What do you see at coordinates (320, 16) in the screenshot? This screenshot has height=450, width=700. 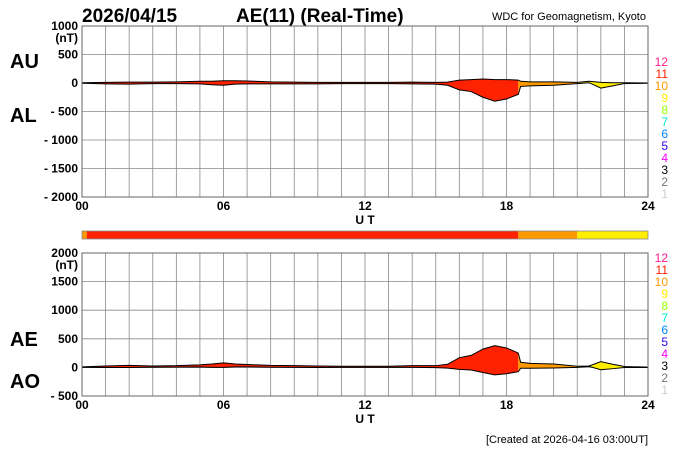 I see `chart-title: AE(11) (Real-Time)` at bounding box center [320, 16].